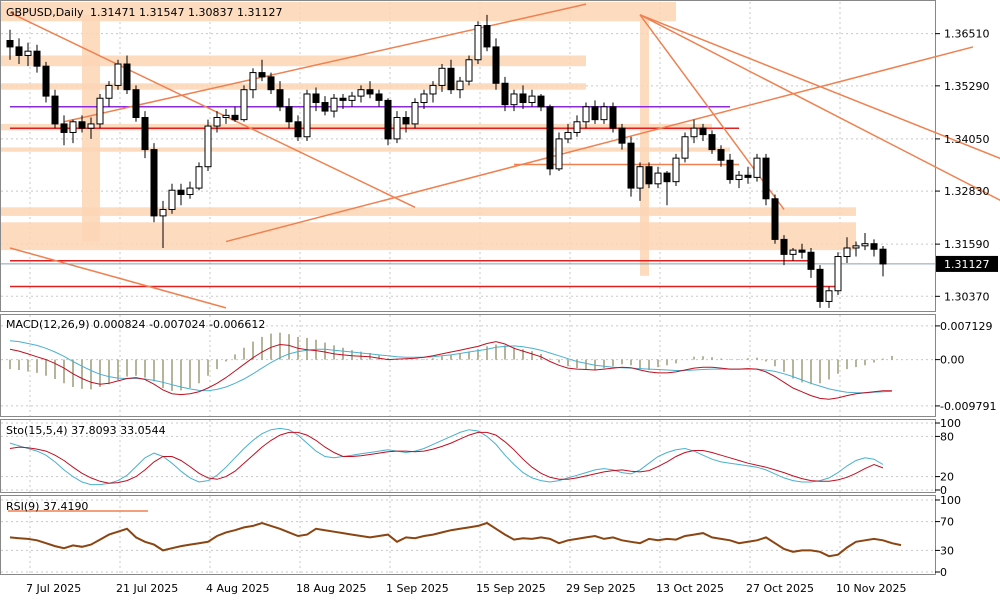  What do you see at coordinates (468, 535) in the screenshot?
I see `rsi-panel-frame` at bounding box center [468, 535].